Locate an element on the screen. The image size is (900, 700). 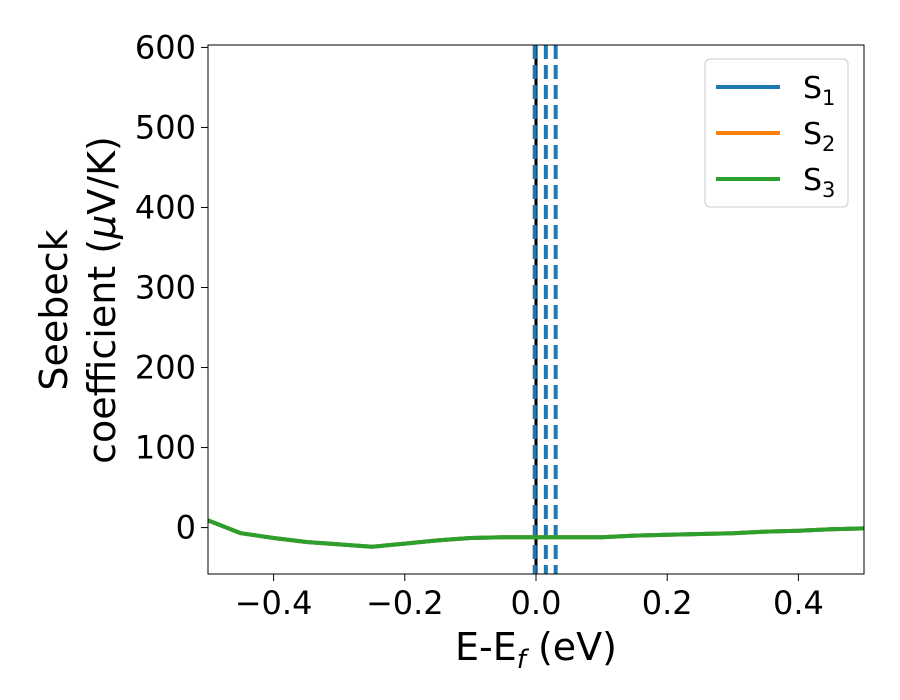
y-tick-label: 300 is located at coordinates (165, 287).